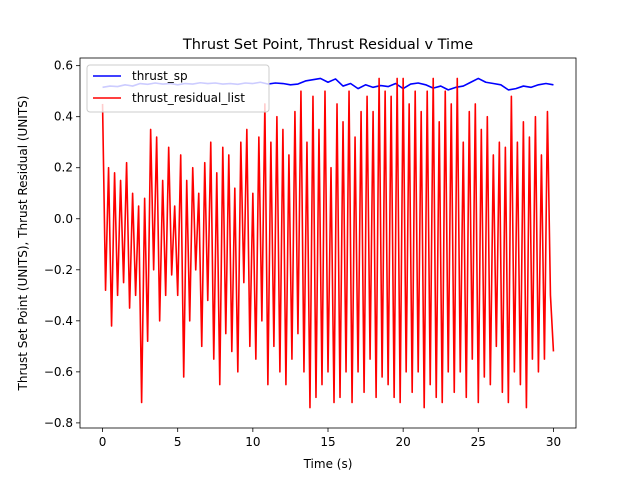 Image resolution: width=640 pixels, height=480 pixels. What do you see at coordinates (58, 270) in the screenshot?
I see `y-tick-label: −0.2` at bounding box center [58, 270].